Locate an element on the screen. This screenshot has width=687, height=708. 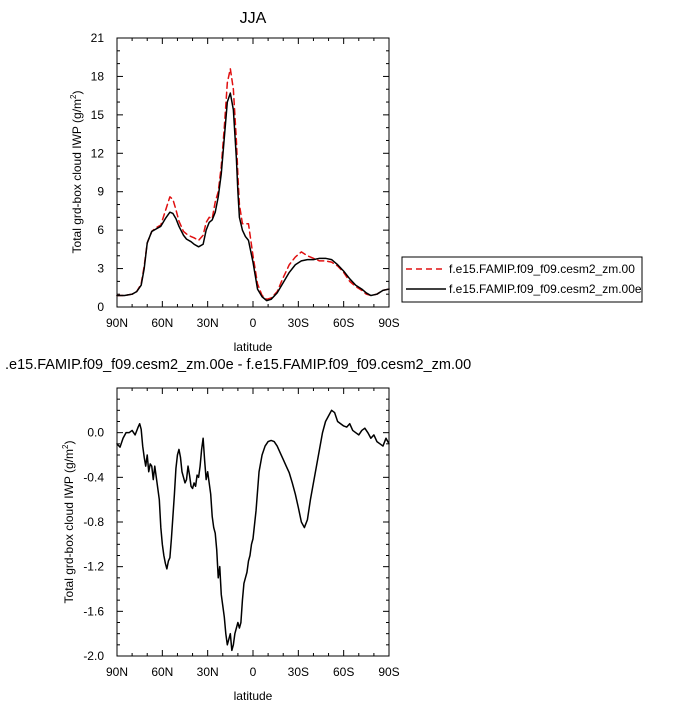
y-tick-label: -1.6 is located at coordinates (93, 611).